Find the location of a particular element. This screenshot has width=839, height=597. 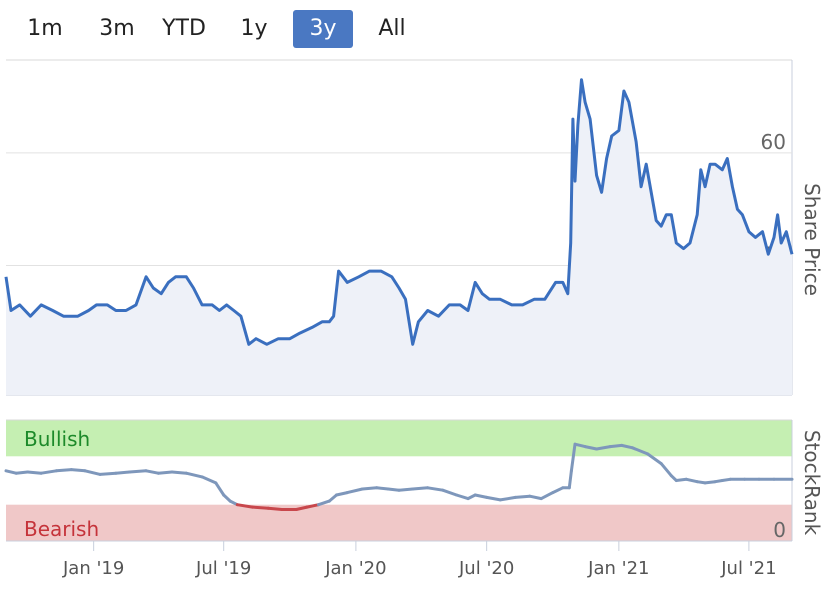

bearish-label: Bearish is located at coordinates (61, 529).